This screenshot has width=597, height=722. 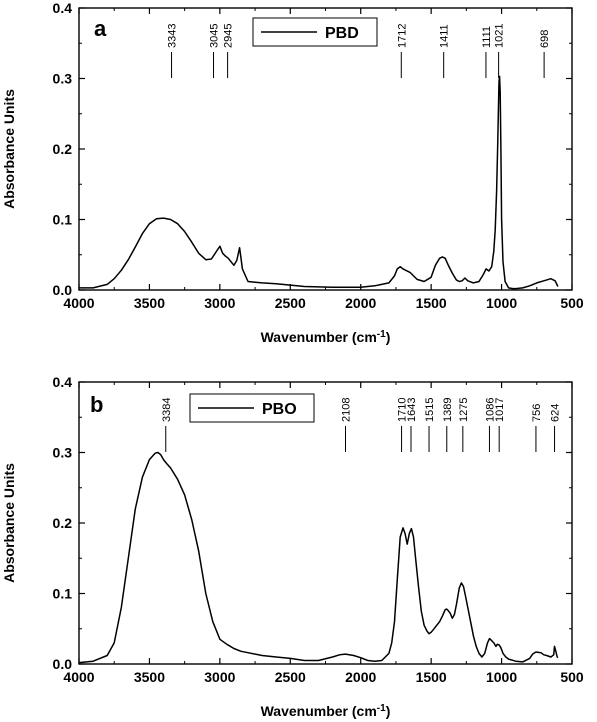 What do you see at coordinates (96, 404) in the screenshot?
I see `panel-letter: b` at bounding box center [96, 404].